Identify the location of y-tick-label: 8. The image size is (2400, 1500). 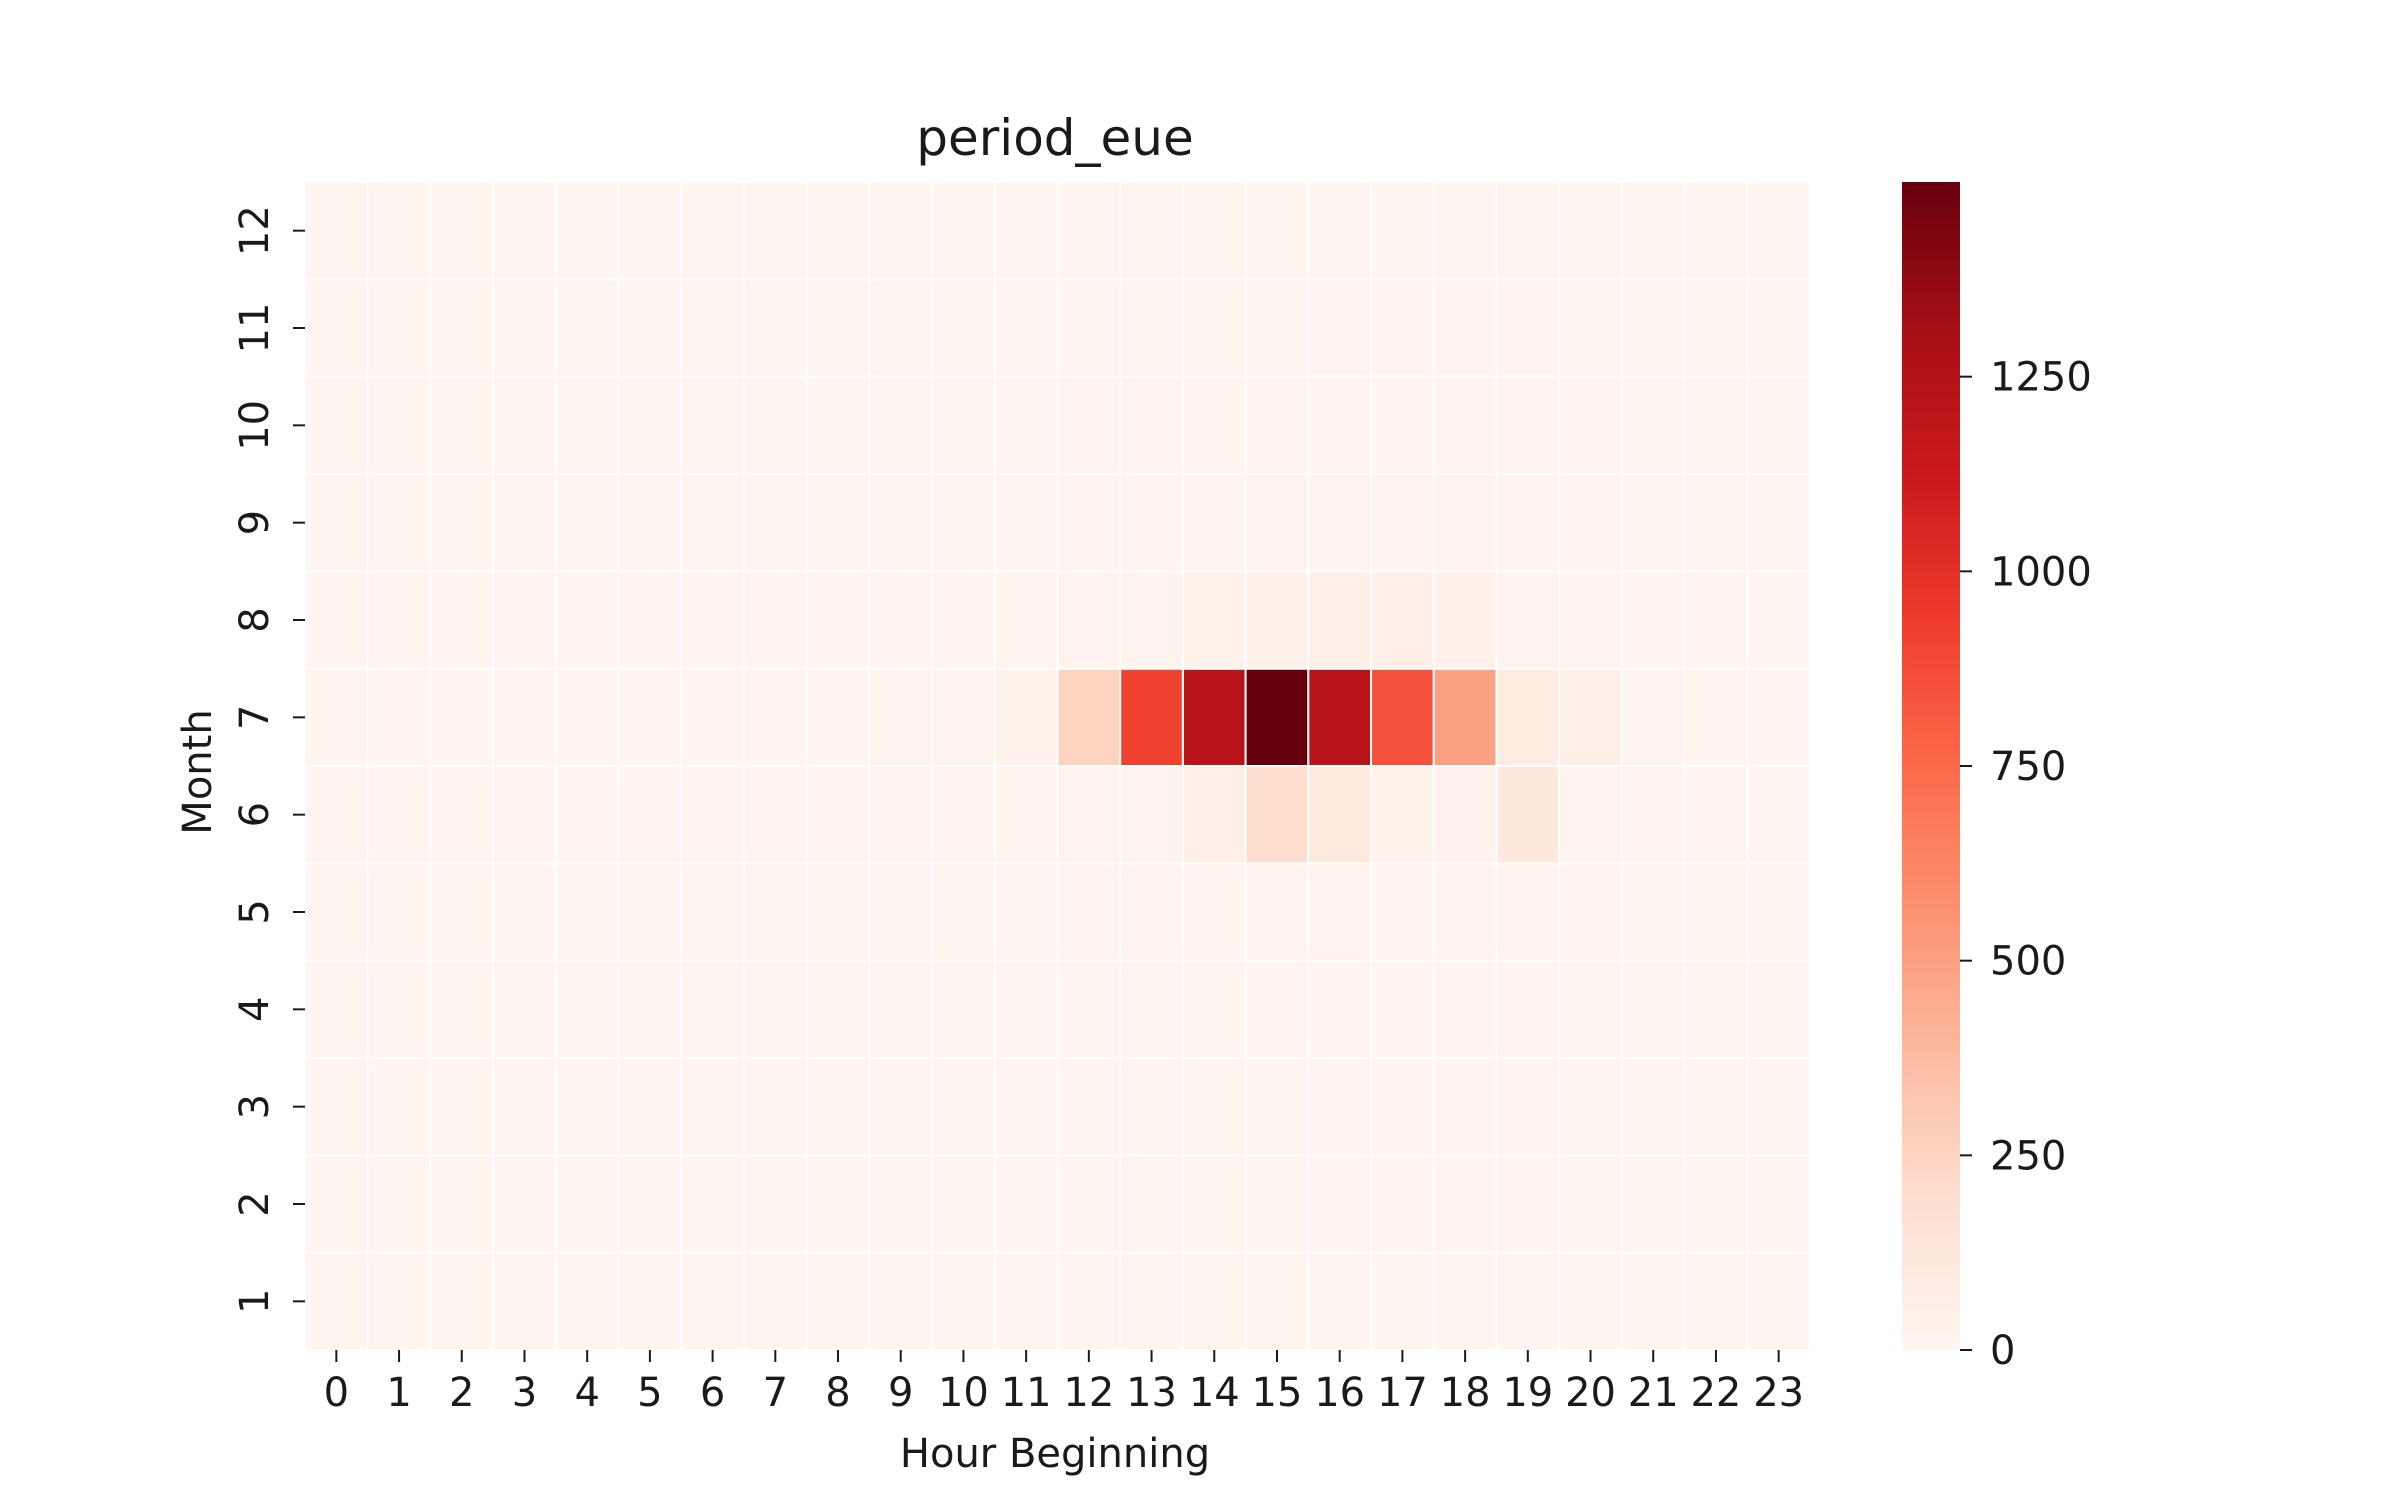
(255, 619).